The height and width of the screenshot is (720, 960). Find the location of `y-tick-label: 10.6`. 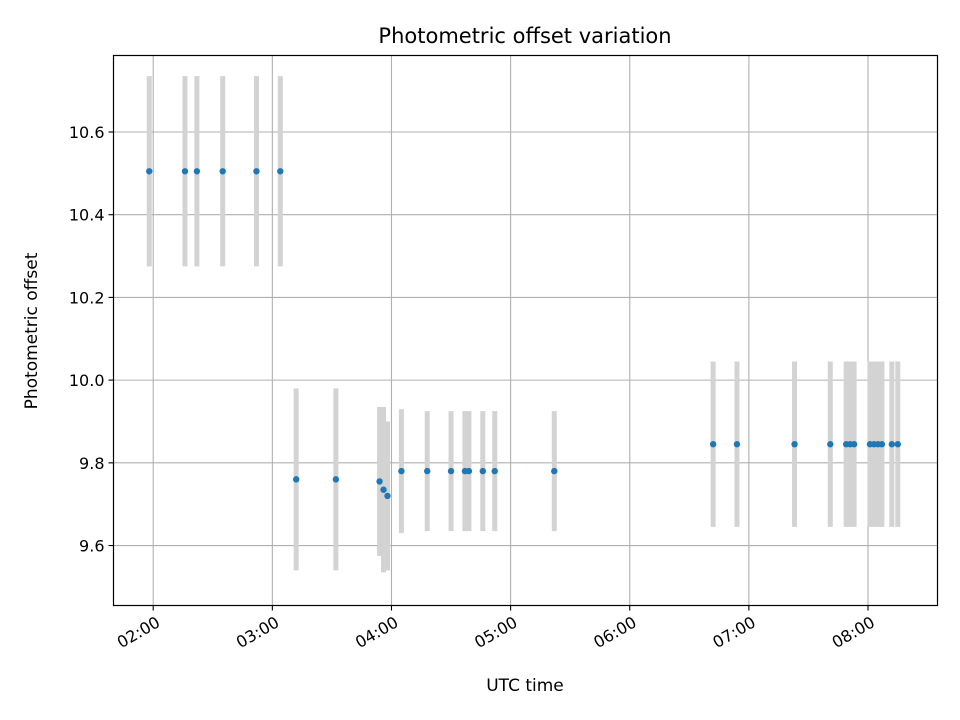

y-tick-label: 10.6 is located at coordinates (87, 132).